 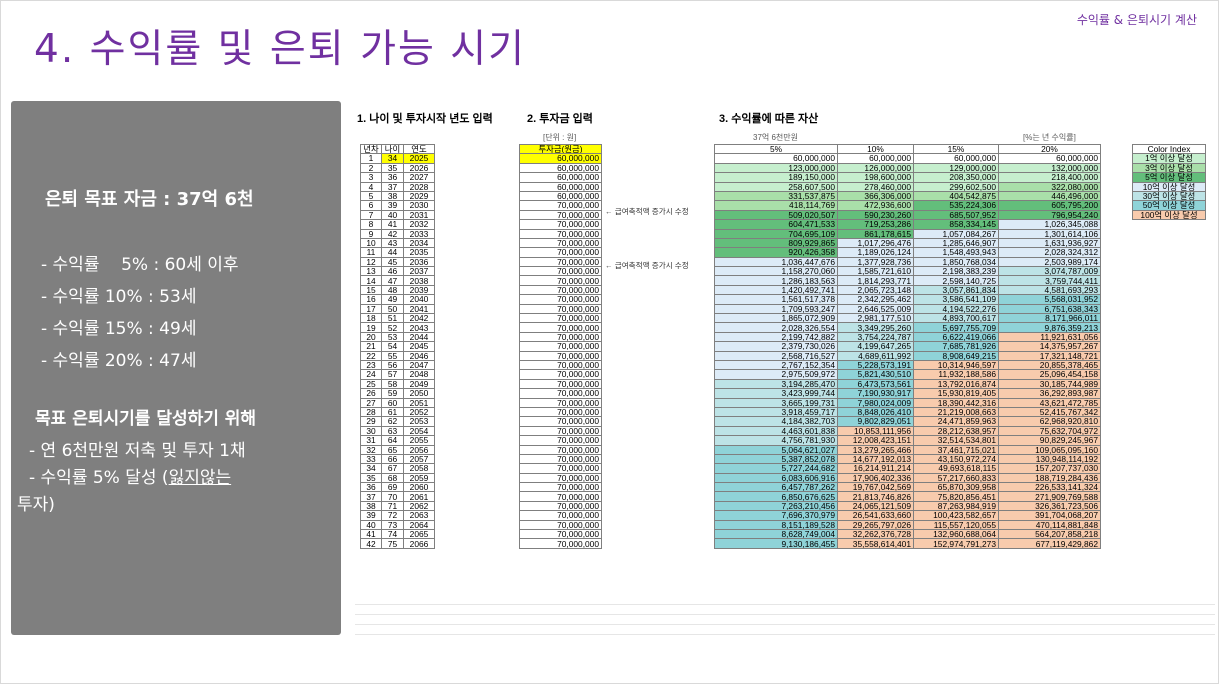 What do you see at coordinates (1049, 356) in the screenshot?
I see `return-cell: 17,321,148,721` at bounding box center [1049, 356].